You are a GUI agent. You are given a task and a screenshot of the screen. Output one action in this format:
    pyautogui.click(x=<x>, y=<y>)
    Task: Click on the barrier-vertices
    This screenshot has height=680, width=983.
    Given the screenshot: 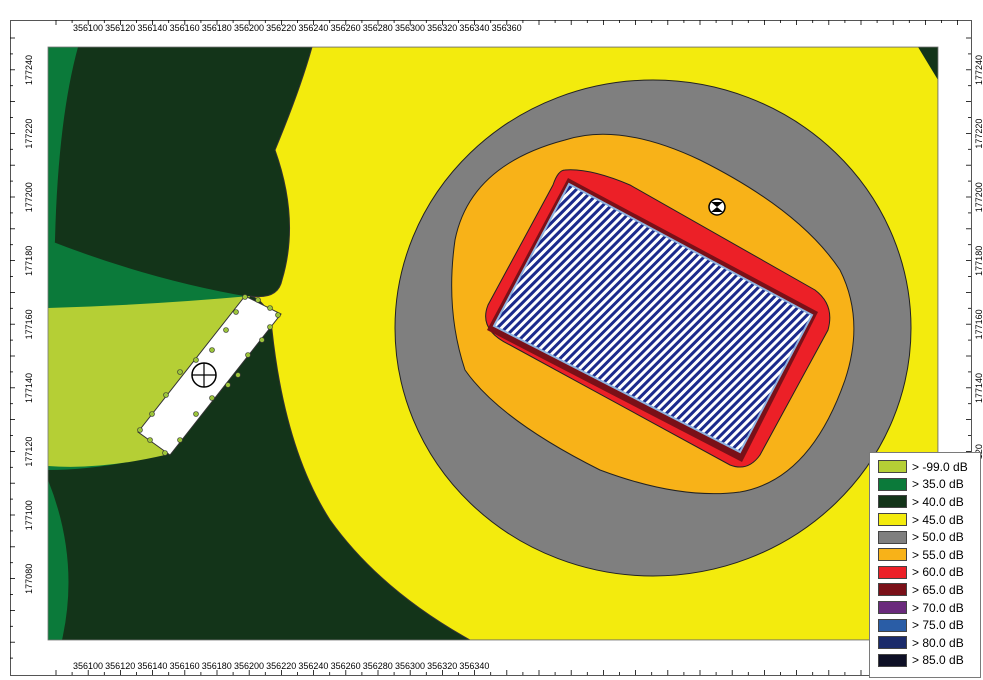 What is the action you would take?
    pyautogui.click(x=209, y=375)
    